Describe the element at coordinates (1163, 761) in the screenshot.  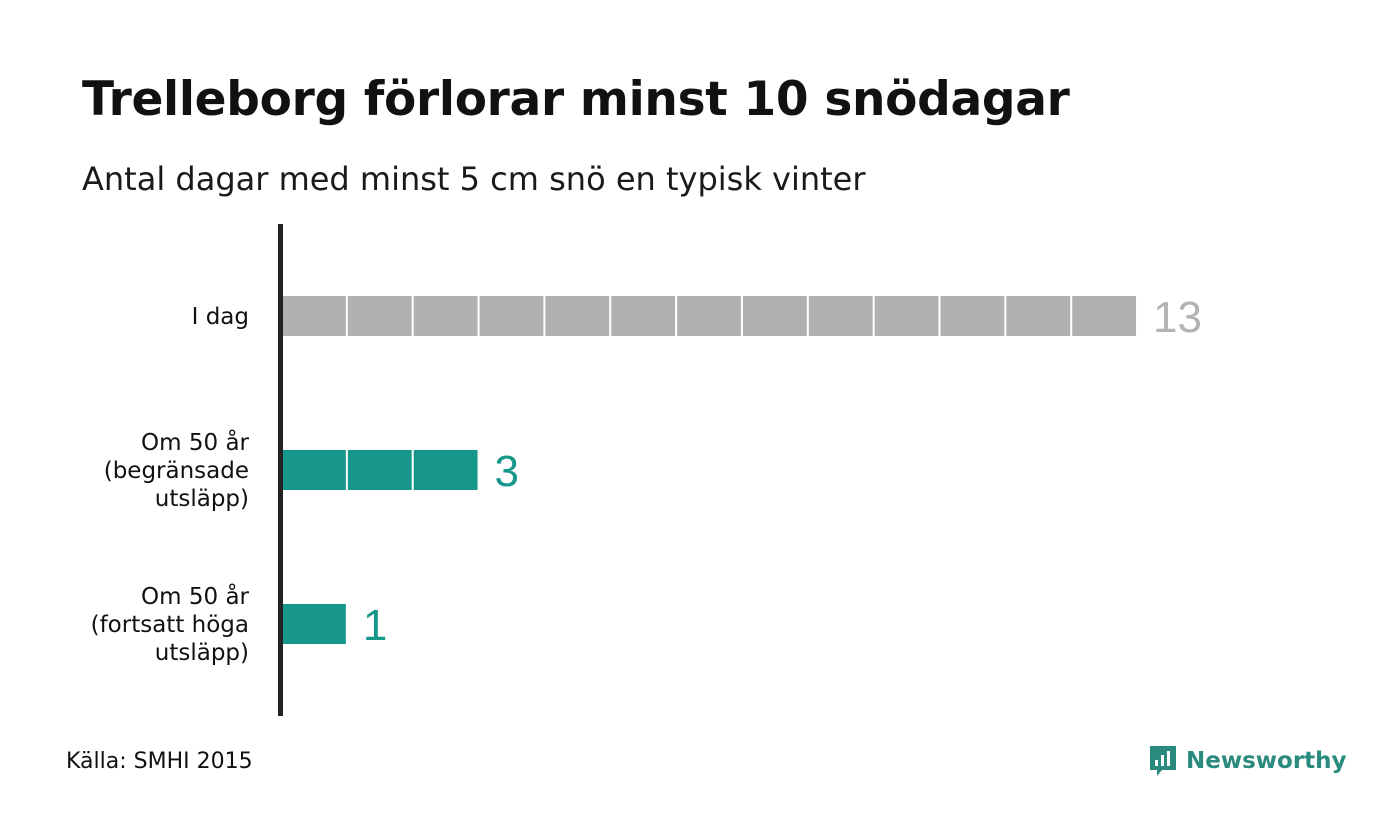
I see `newsworthy-logo-icon` at that location.